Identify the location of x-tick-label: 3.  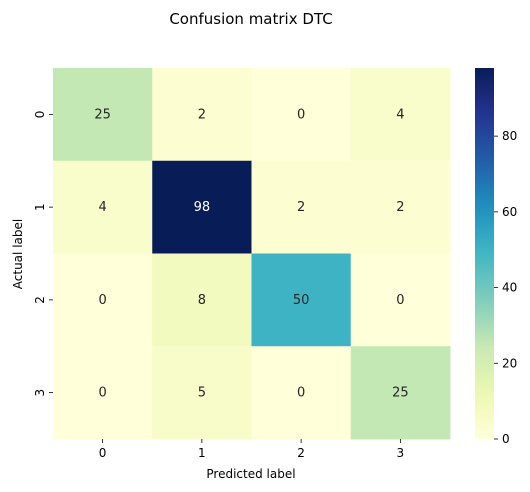
(401, 453).